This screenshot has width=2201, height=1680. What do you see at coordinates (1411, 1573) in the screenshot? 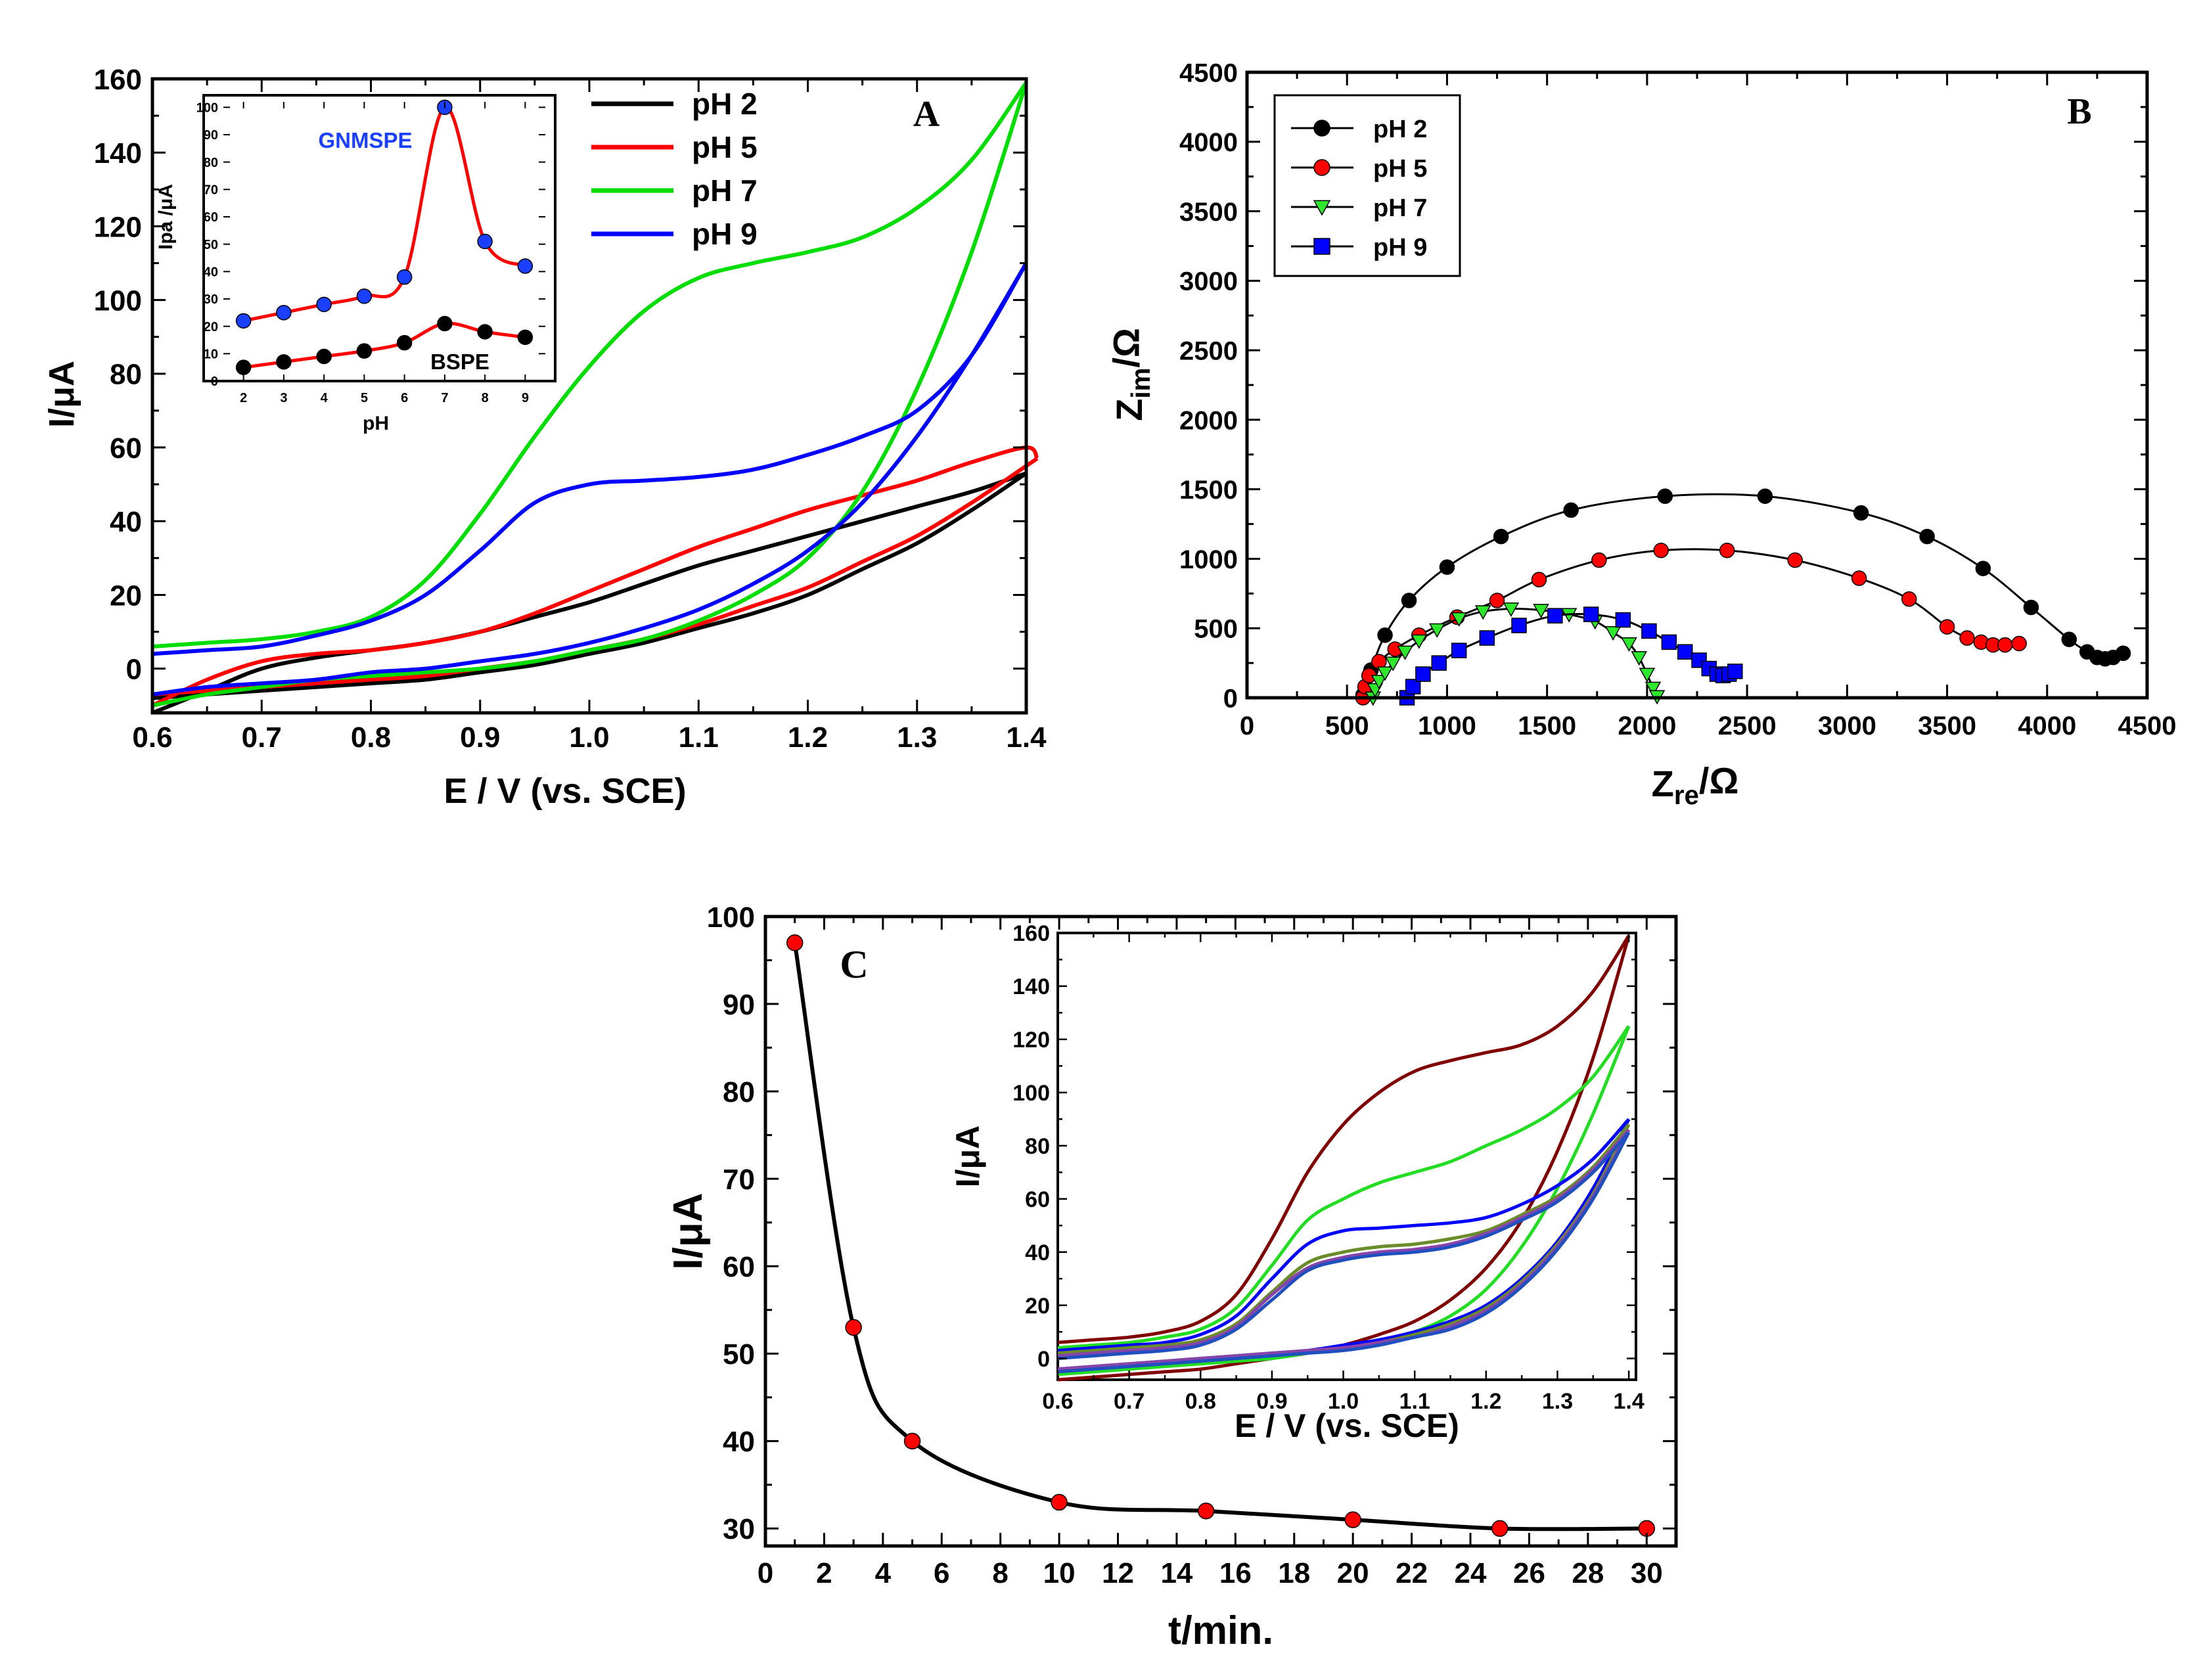
I see `x-tick-label: 22` at bounding box center [1411, 1573].